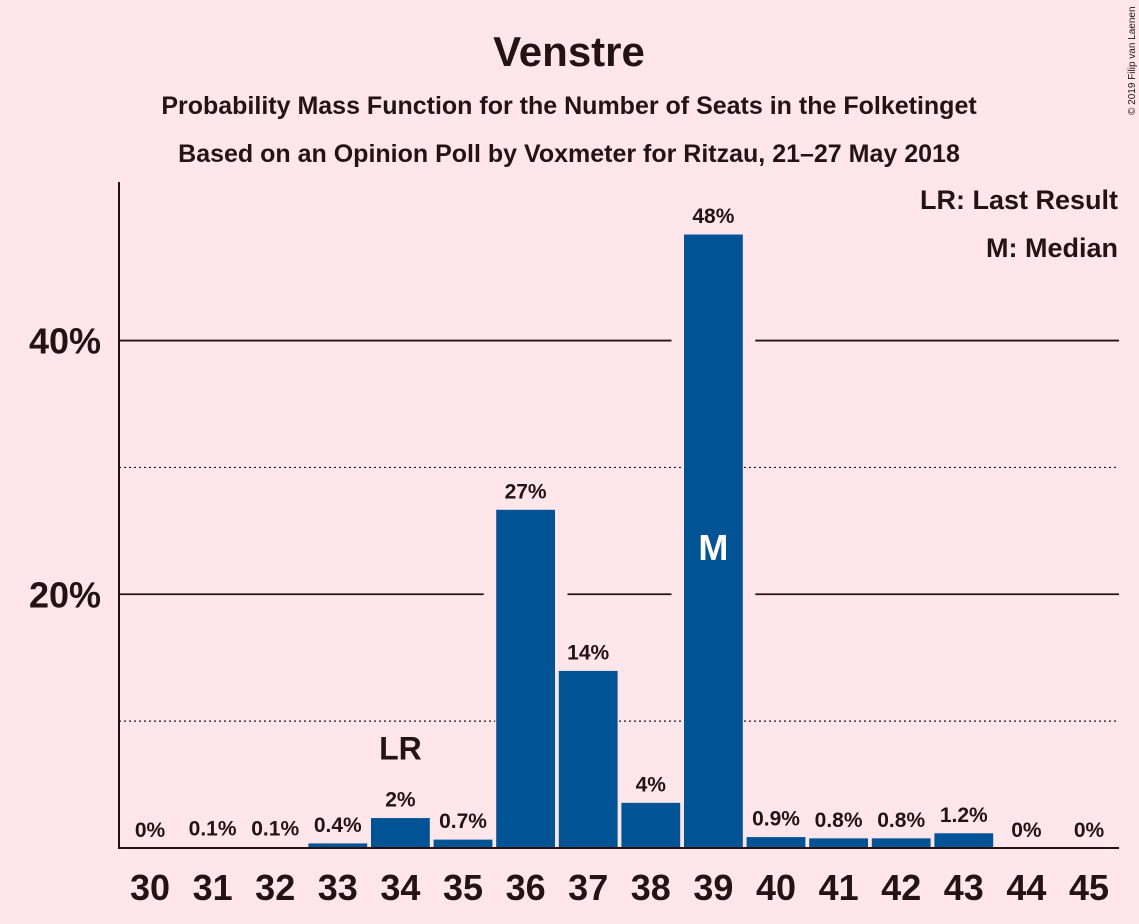 The image size is (1139, 924). What do you see at coordinates (65, 594) in the screenshot?
I see `y-tick-label: 20%` at bounding box center [65, 594].